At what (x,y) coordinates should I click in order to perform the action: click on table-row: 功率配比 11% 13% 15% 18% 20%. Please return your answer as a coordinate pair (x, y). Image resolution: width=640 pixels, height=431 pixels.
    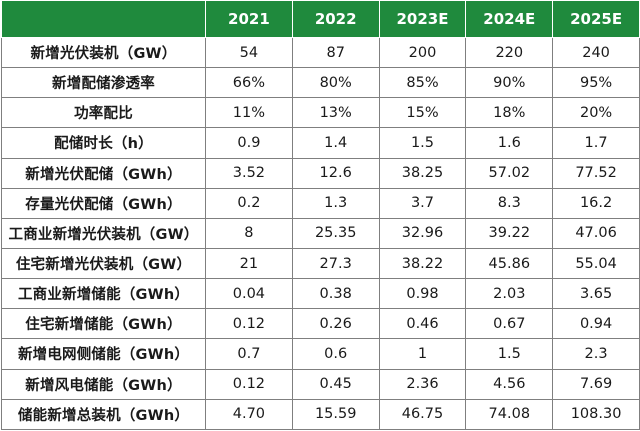
    Looking at the image, I should click on (320, 113).